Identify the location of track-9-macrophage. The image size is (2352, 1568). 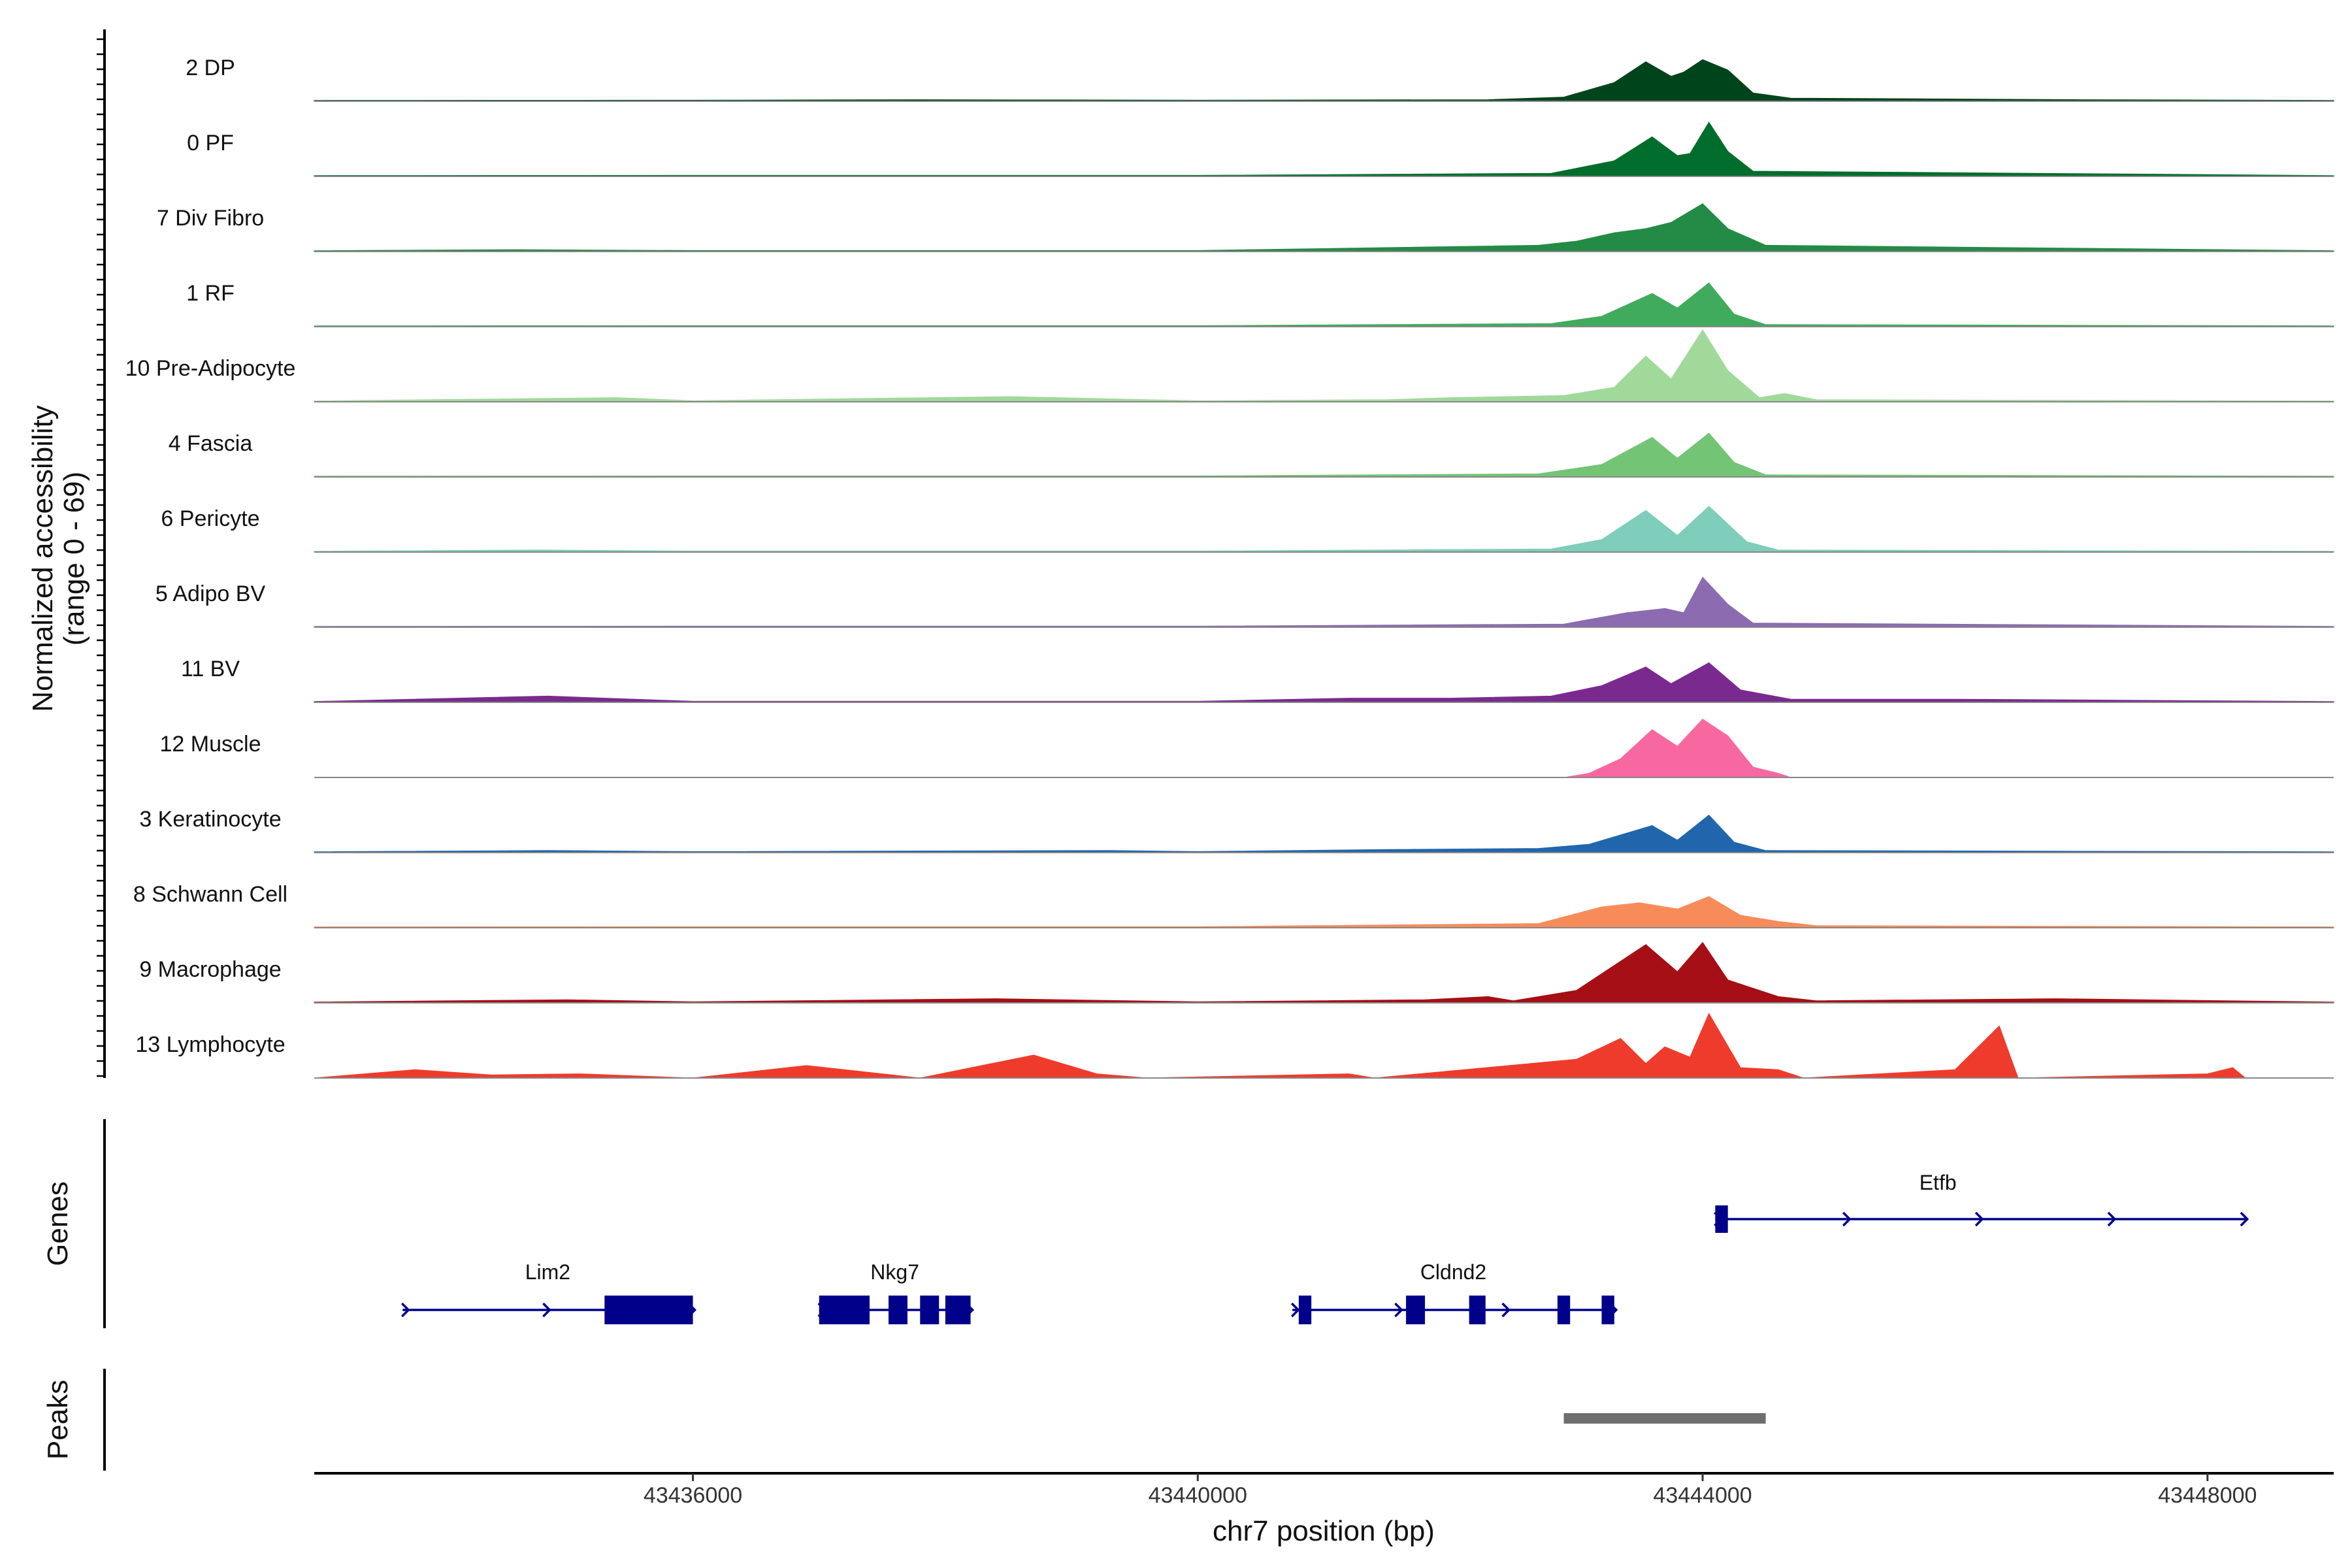
(1324, 972).